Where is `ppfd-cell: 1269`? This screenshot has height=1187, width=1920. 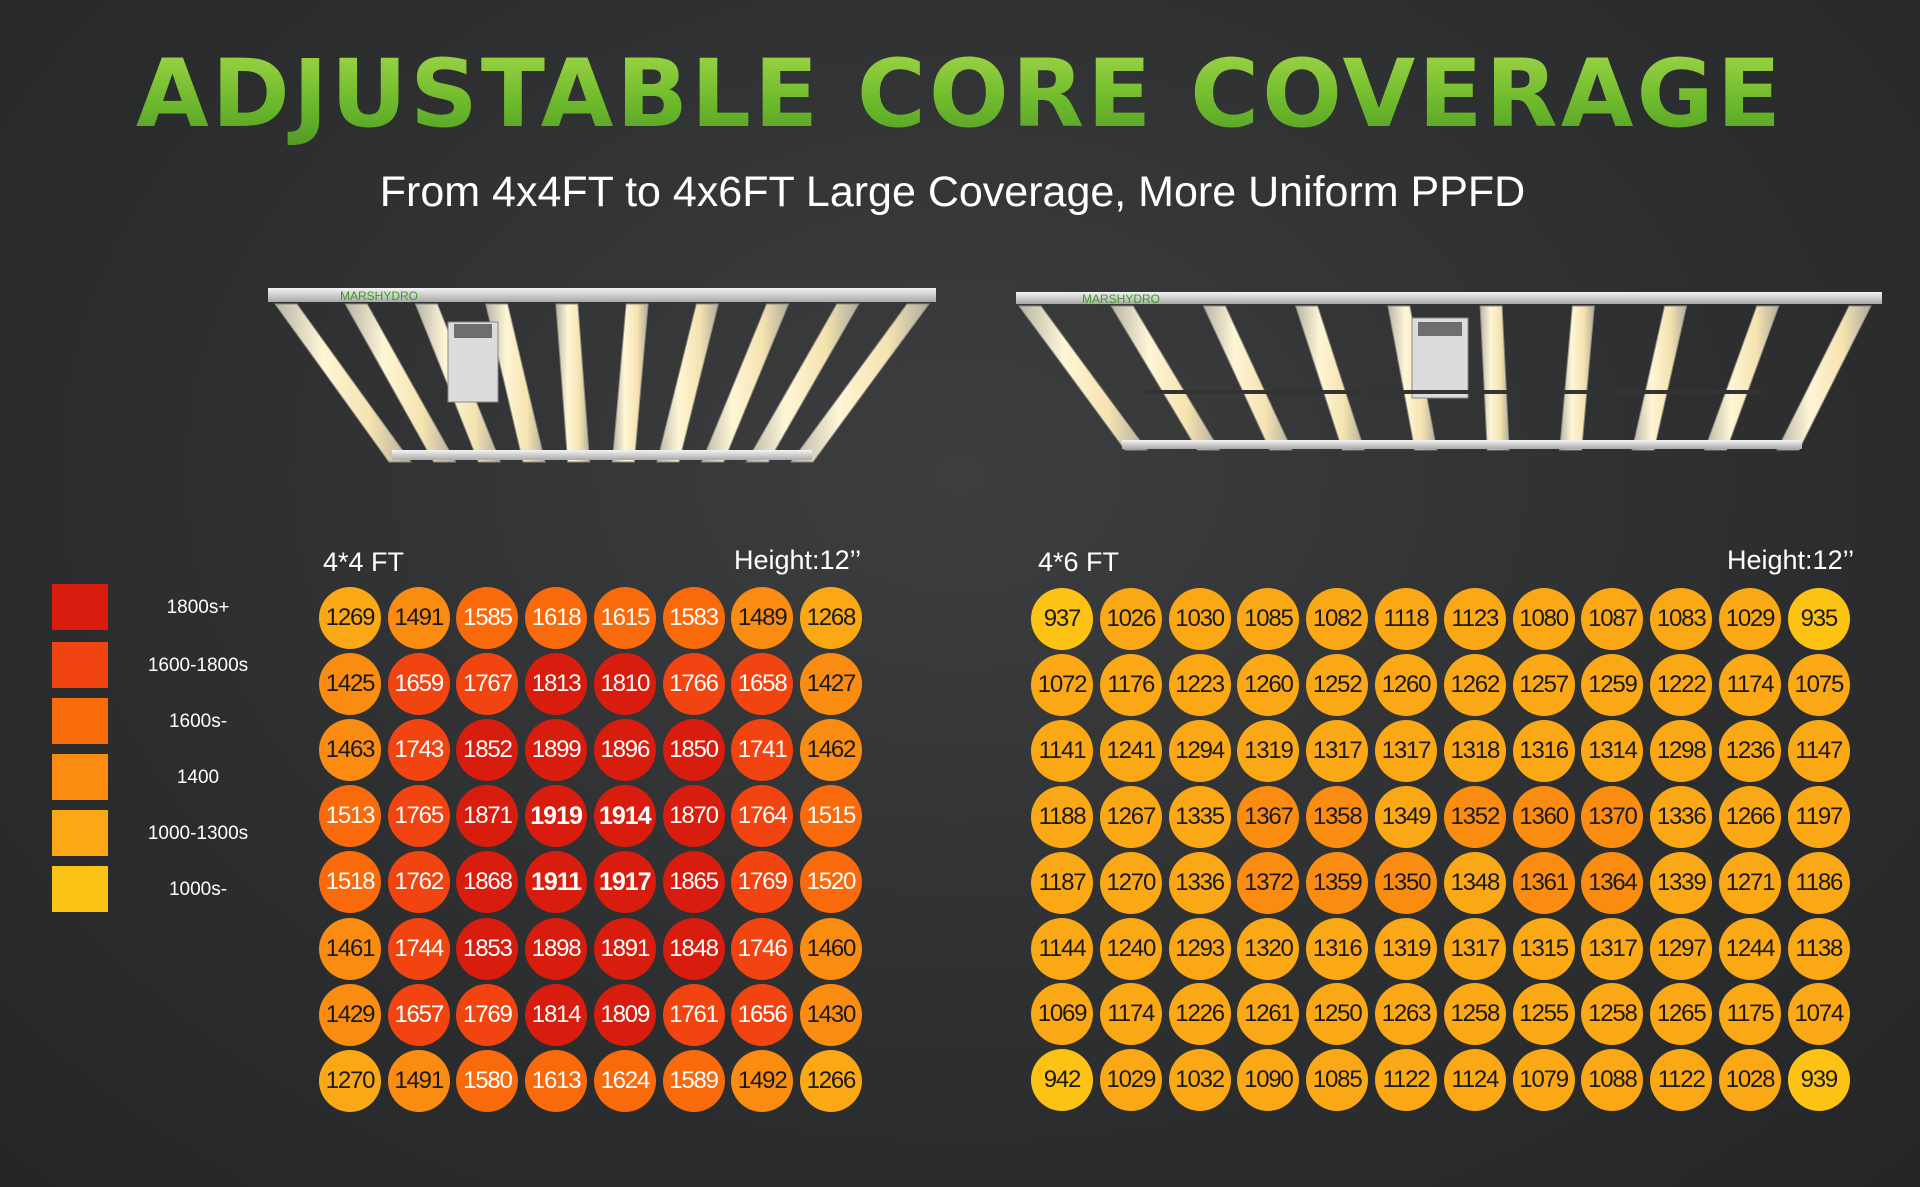 ppfd-cell: 1269 is located at coordinates (350, 618).